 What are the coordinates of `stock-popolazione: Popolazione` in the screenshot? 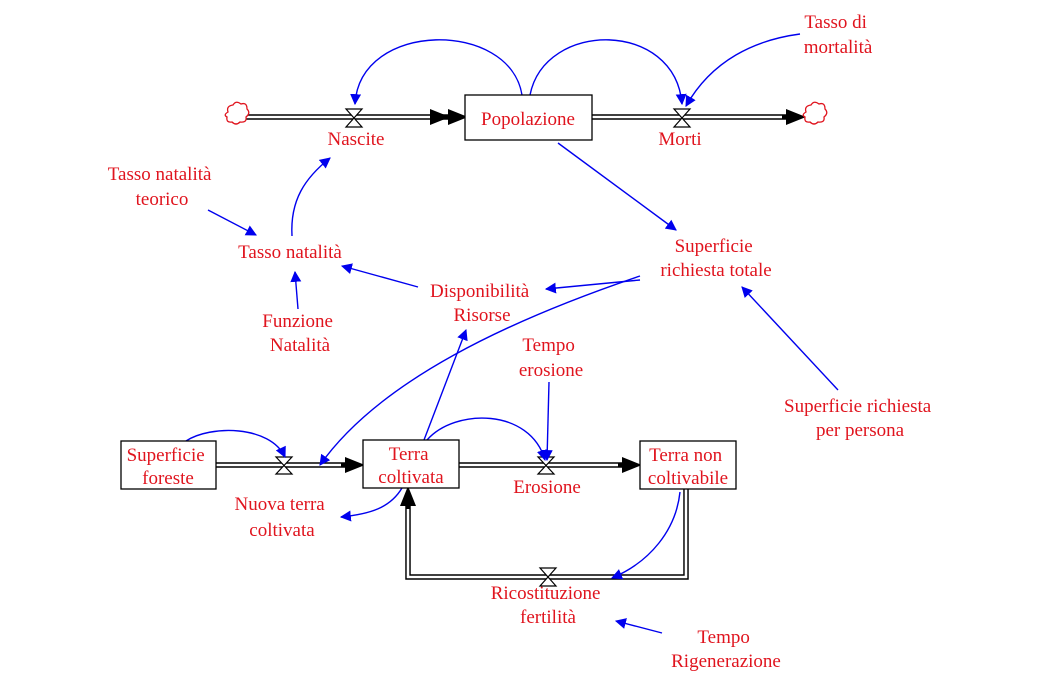 It's located at (528, 117).